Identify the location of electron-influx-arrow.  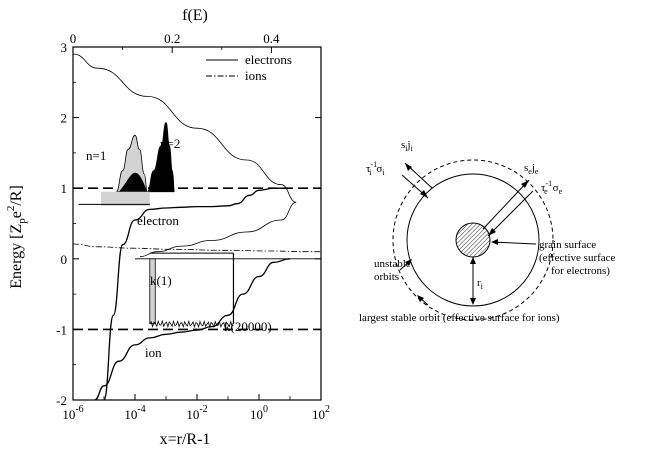
(506, 204).